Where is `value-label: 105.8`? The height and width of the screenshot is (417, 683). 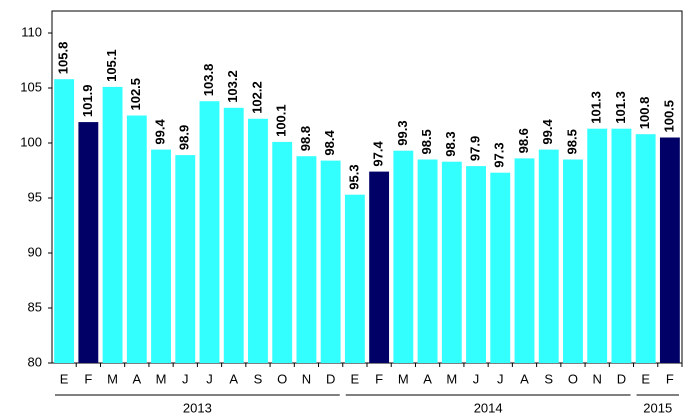
value-label: 105.8 is located at coordinates (63, 58).